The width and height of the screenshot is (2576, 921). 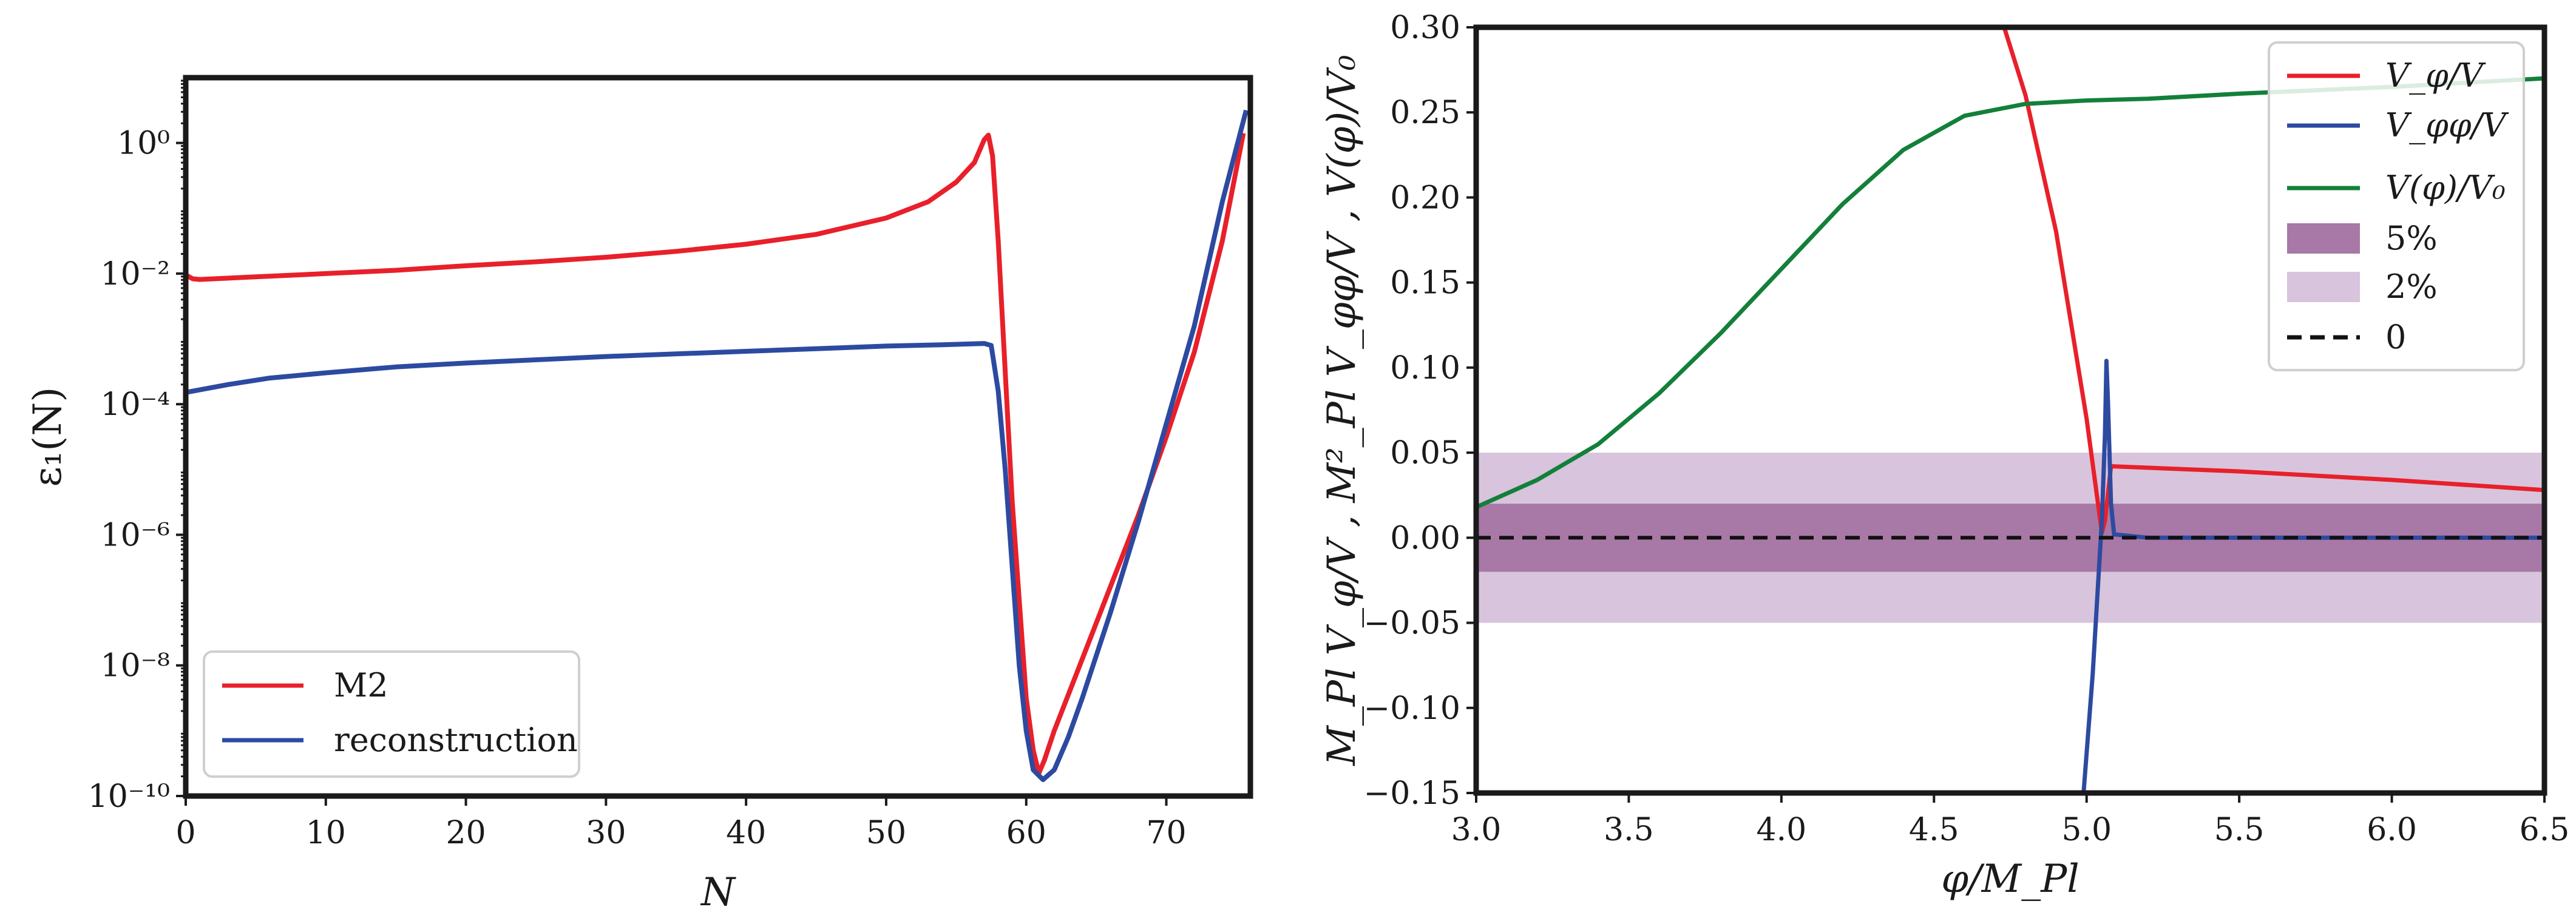 What do you see at coordinates (2010, 879) in the screenshot?
I see `right-x-axis-label: φ/M_Pl` at bounding box center [2010, 879].